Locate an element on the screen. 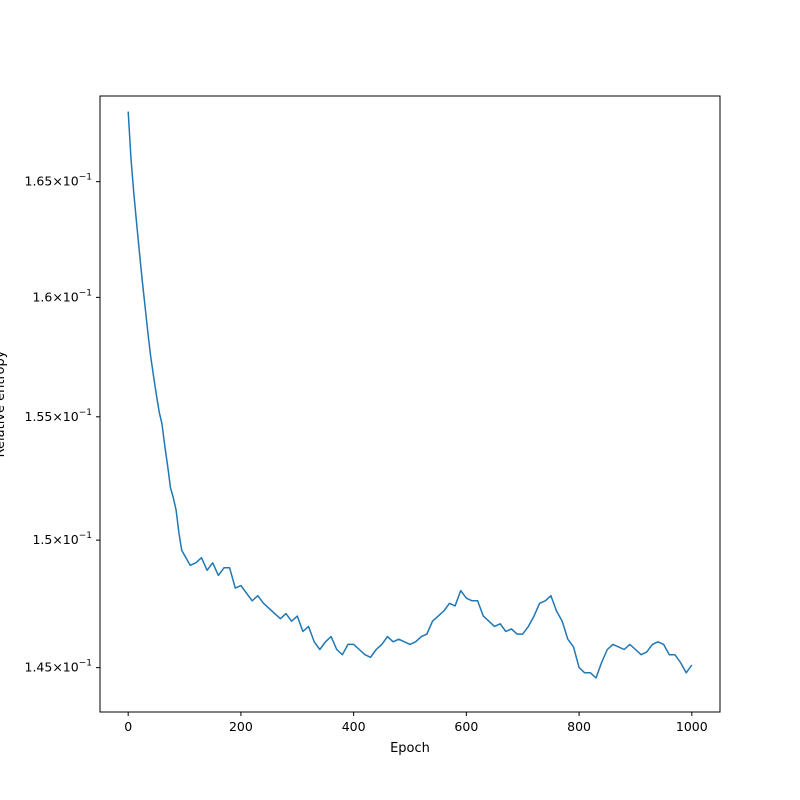 The height and width of the screenshot is (800, 800). y-tick-label: 1.45×10−1 is located at coordinates (59, 667).